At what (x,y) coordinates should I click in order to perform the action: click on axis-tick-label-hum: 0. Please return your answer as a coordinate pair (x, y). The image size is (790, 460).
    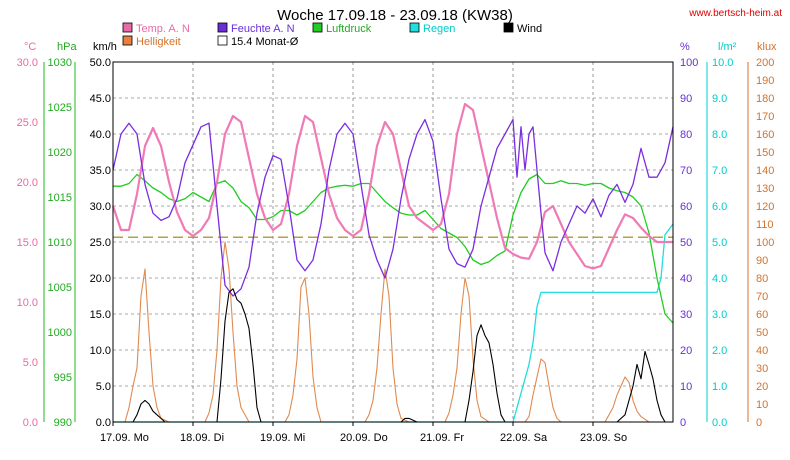
    Looking at the image, I should click on (683, 423).